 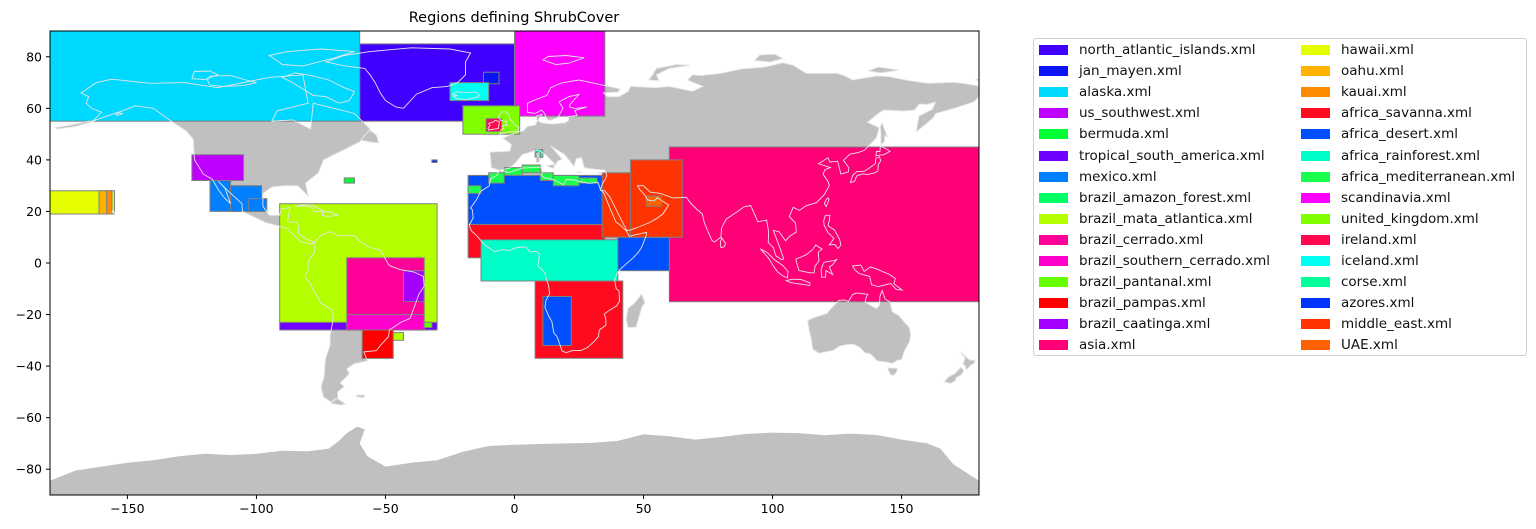 What do you see at coordinates (1118, 176) in the screenshot?
I see `legend-label: mexico.xml` at bounding box center [1118, 176].